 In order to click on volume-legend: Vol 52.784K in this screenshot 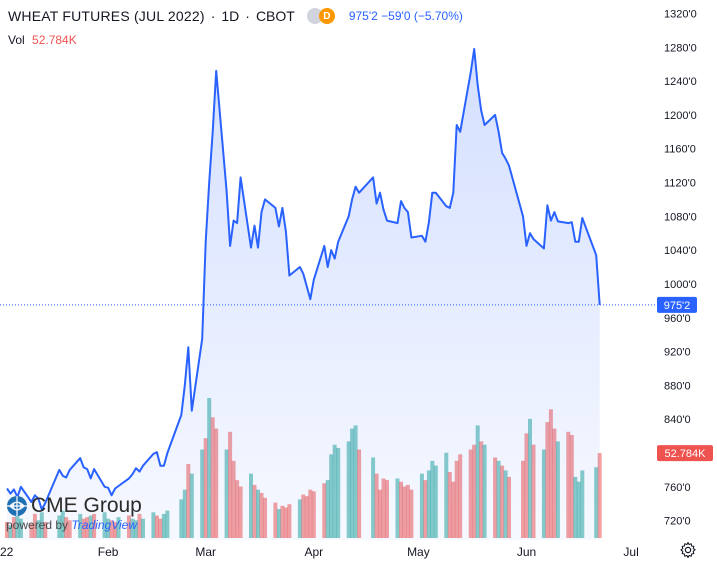, I will do `click(42, 40)`.